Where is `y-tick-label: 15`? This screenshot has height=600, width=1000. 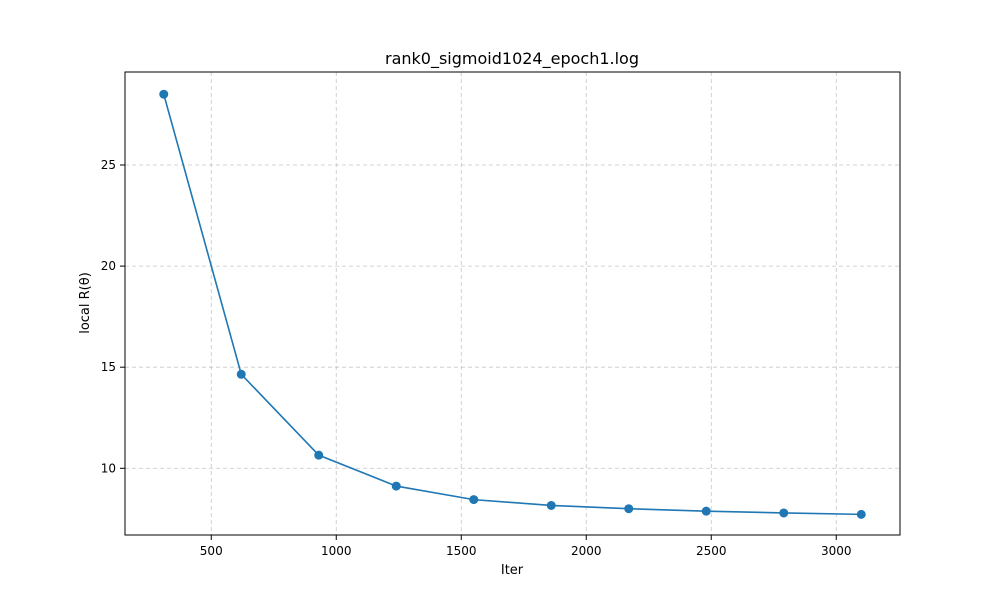 y-tick-label: 15 is located at coordinates (108, 367).